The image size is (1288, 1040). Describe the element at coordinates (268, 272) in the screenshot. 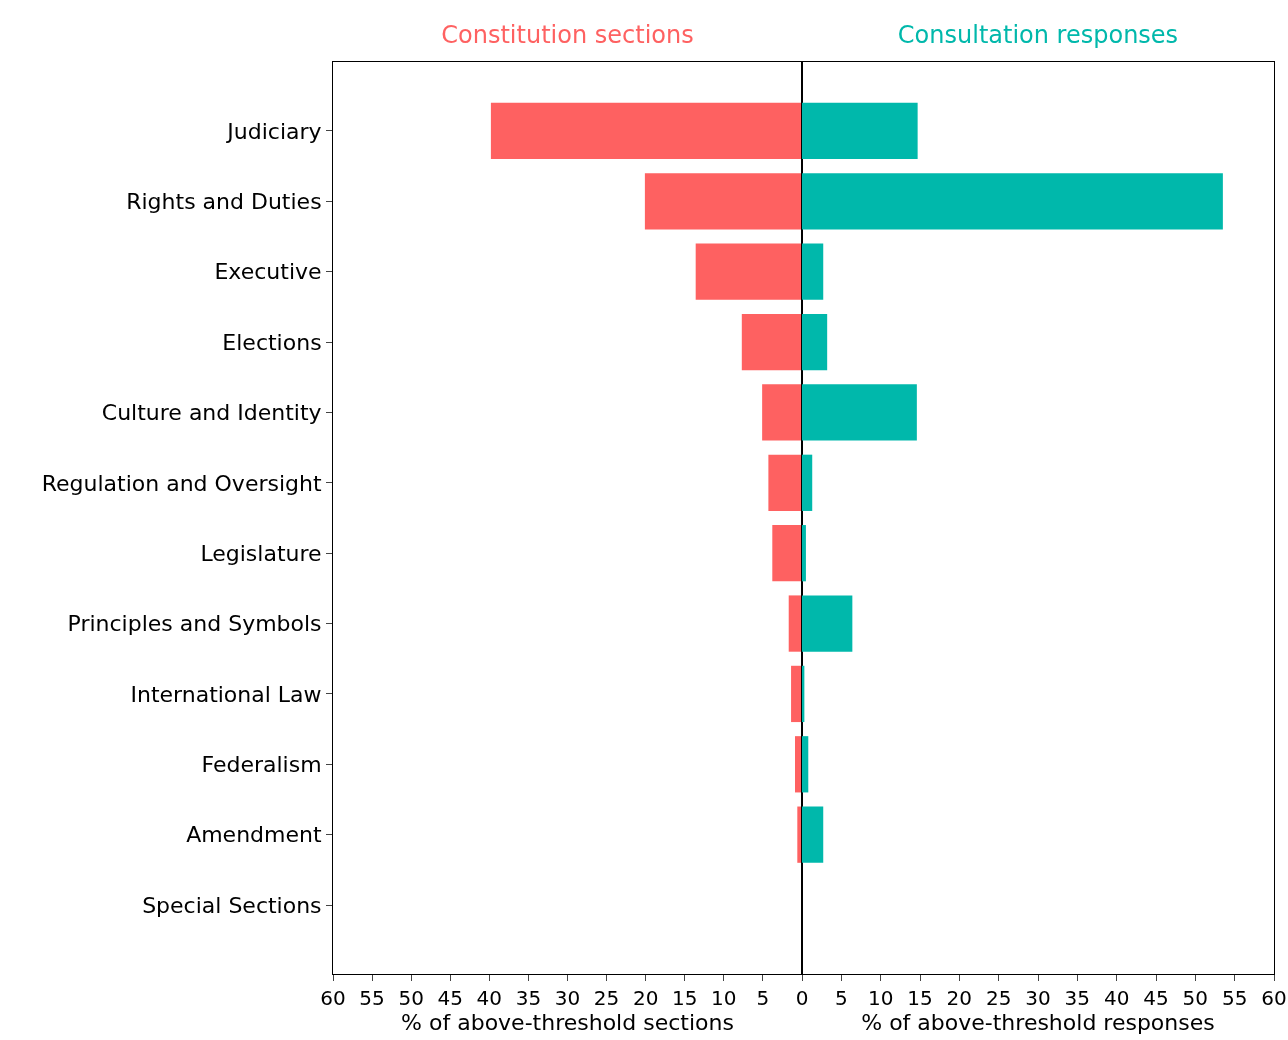

I see `y-tick-label: Executive` at that location.